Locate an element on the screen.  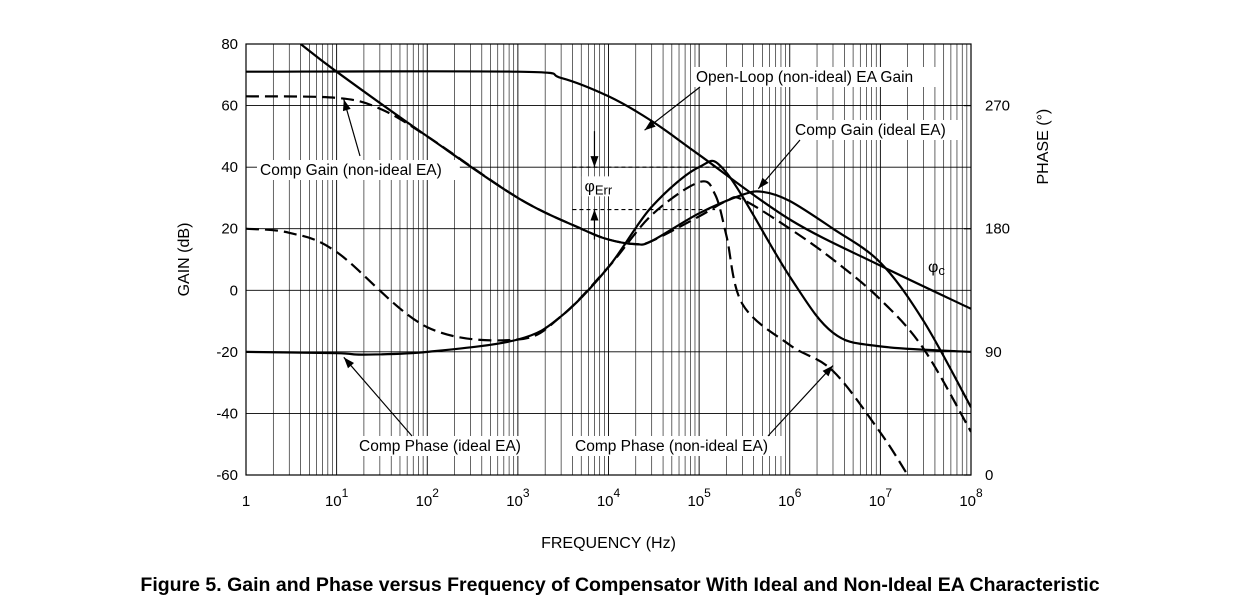
x-tick-label: 10⁴ is located at coordinates (609, 498).